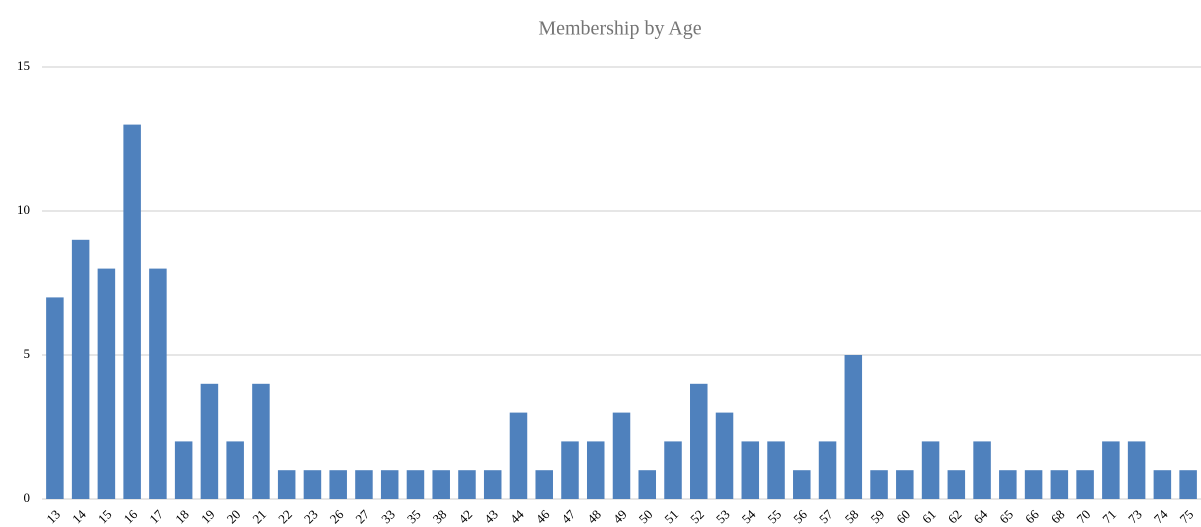  Describe the element at coordinates (234, 517) in the screenshot. I see `x-tick-label: 20` at that location.